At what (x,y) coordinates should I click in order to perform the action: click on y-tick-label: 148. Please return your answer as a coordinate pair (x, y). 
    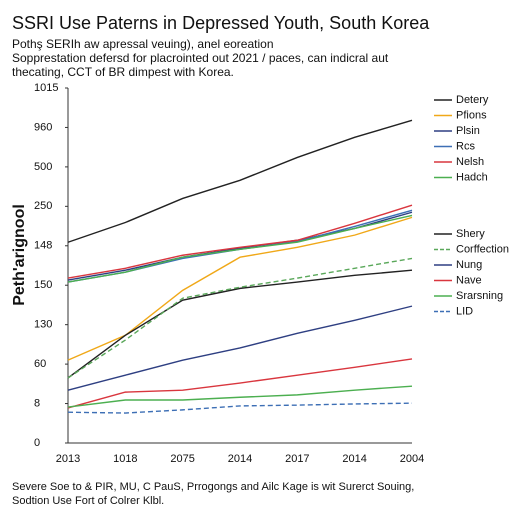
    Looking at the image, I should click on (43, 246).